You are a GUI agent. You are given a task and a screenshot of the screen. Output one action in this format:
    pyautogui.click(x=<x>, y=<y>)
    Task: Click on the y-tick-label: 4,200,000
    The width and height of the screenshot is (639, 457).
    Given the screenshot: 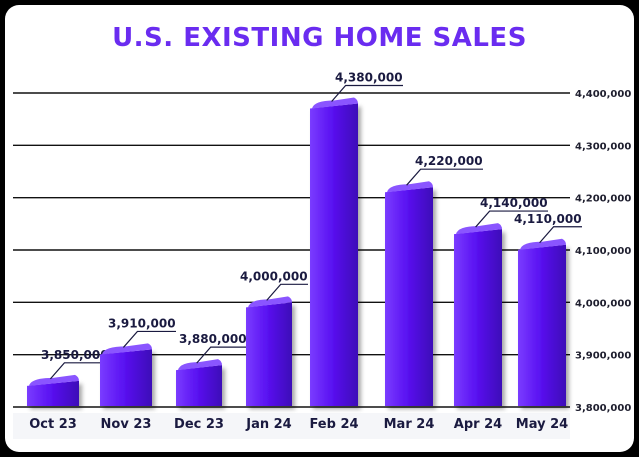 What is the action you would take?
    pyautogui.click(x=603, y=199)
    